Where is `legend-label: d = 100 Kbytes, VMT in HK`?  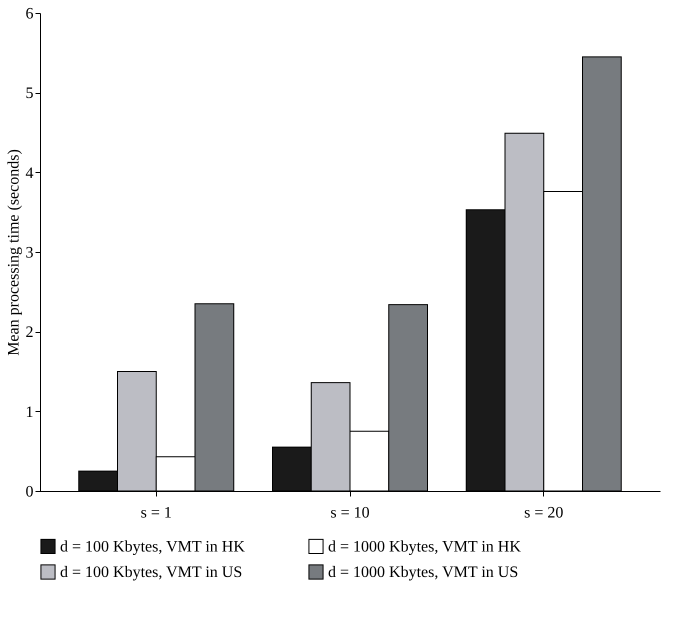
legend-label: d = 100 Kbytes, VMT in HK is located at coordinates (153, 547).